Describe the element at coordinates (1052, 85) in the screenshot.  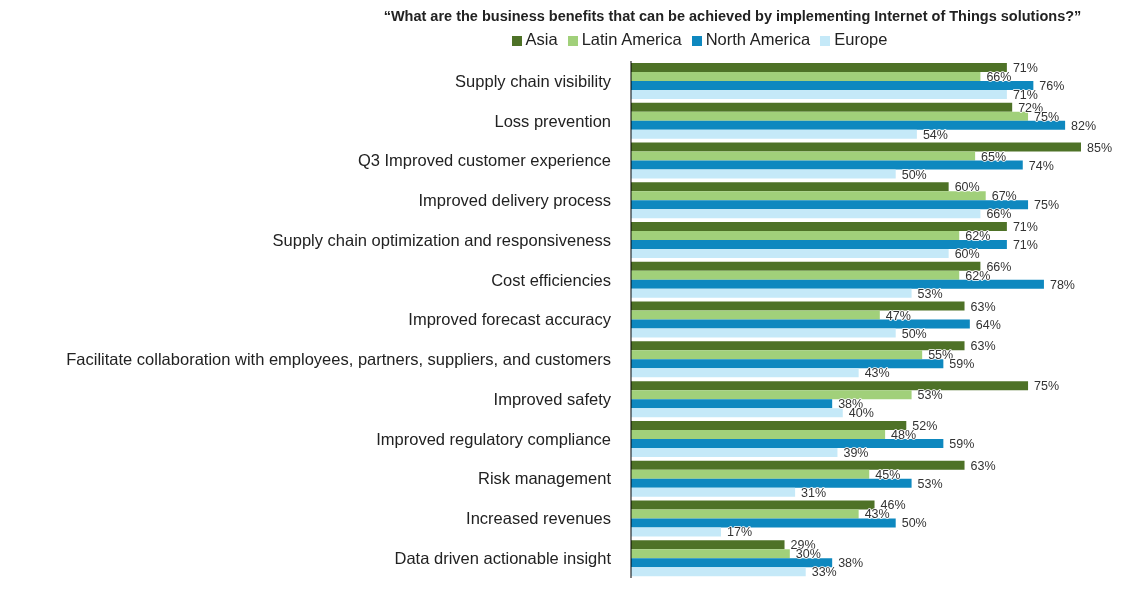
I see `data-label: 76%` at that location.